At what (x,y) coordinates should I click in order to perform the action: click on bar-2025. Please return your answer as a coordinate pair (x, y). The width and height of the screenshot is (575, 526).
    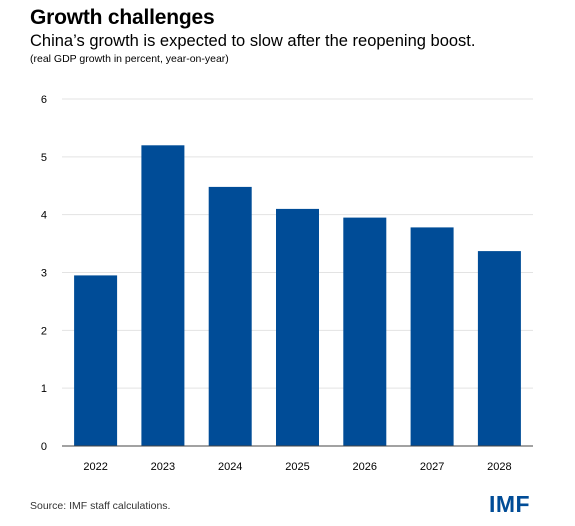
    Looking at the image, I should click on (297, 327).